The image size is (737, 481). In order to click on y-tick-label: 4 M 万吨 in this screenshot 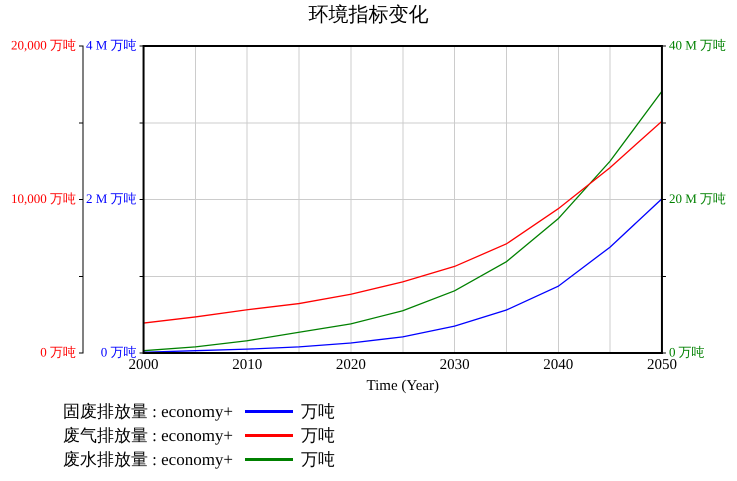, I will do `click(111, 44)`.